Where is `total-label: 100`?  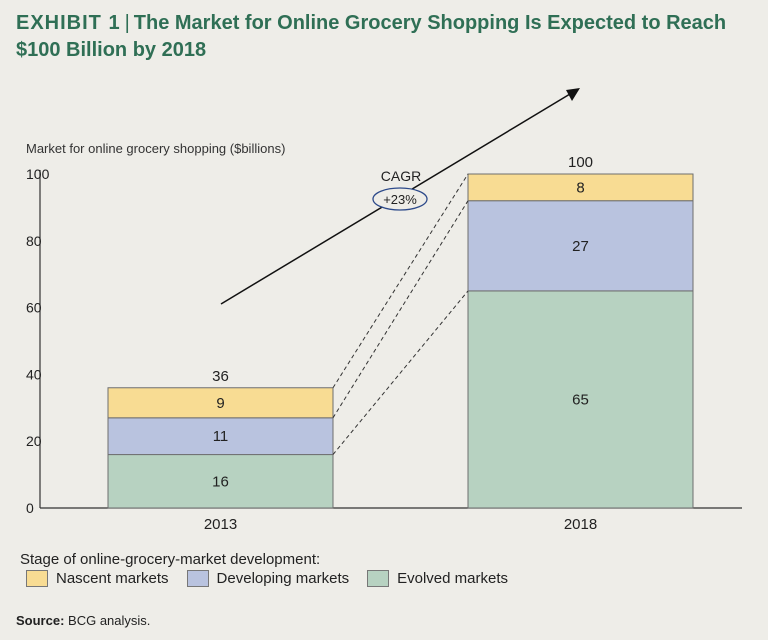
total-label: 100 is located at coordinates (580, 162).